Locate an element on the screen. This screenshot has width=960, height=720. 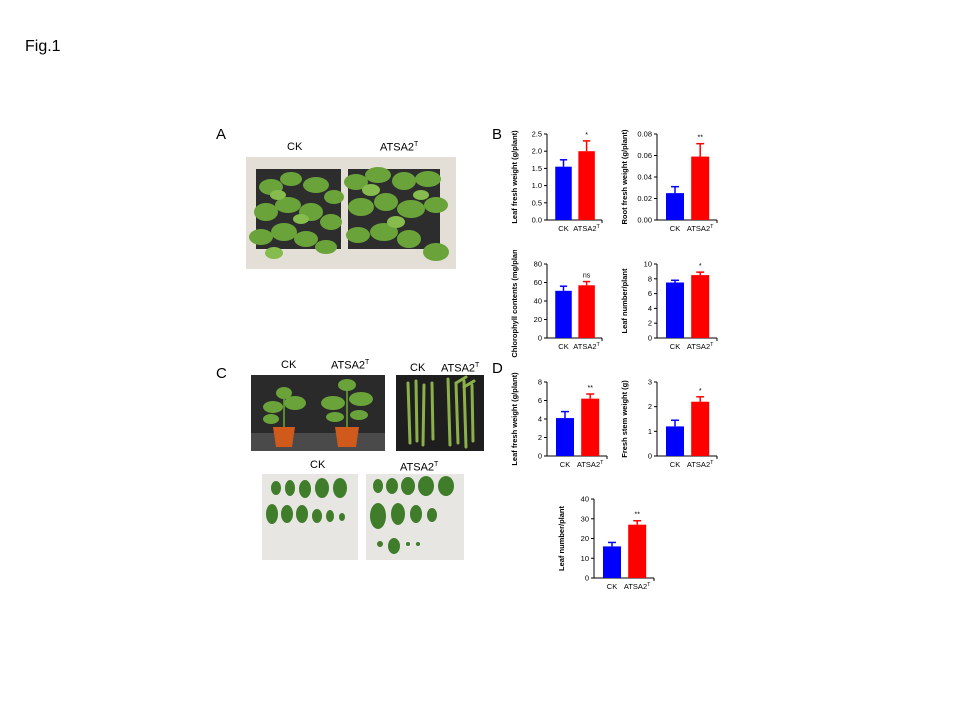
figure-title: Fig.1 is located at coordinates (43, 46).